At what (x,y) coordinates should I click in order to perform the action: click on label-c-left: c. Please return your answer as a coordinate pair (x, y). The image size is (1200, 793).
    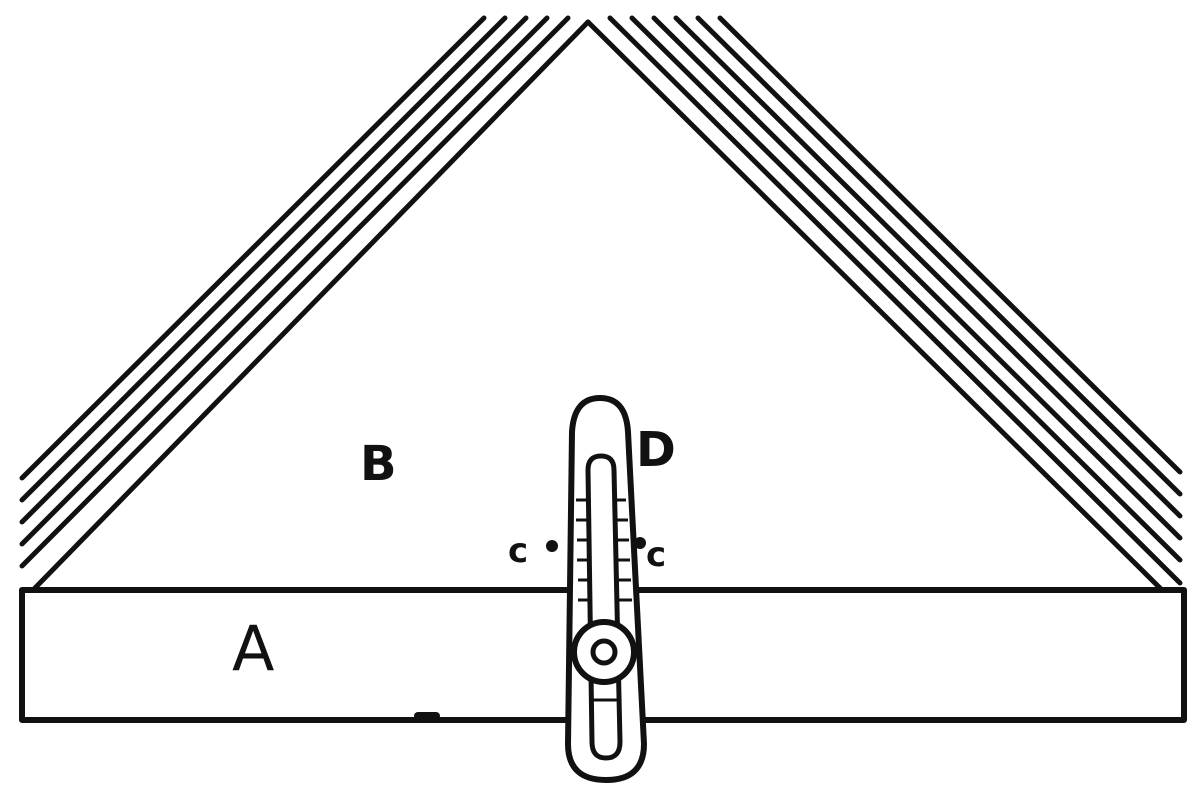
    Looking at the image, I should click on (518, 551).